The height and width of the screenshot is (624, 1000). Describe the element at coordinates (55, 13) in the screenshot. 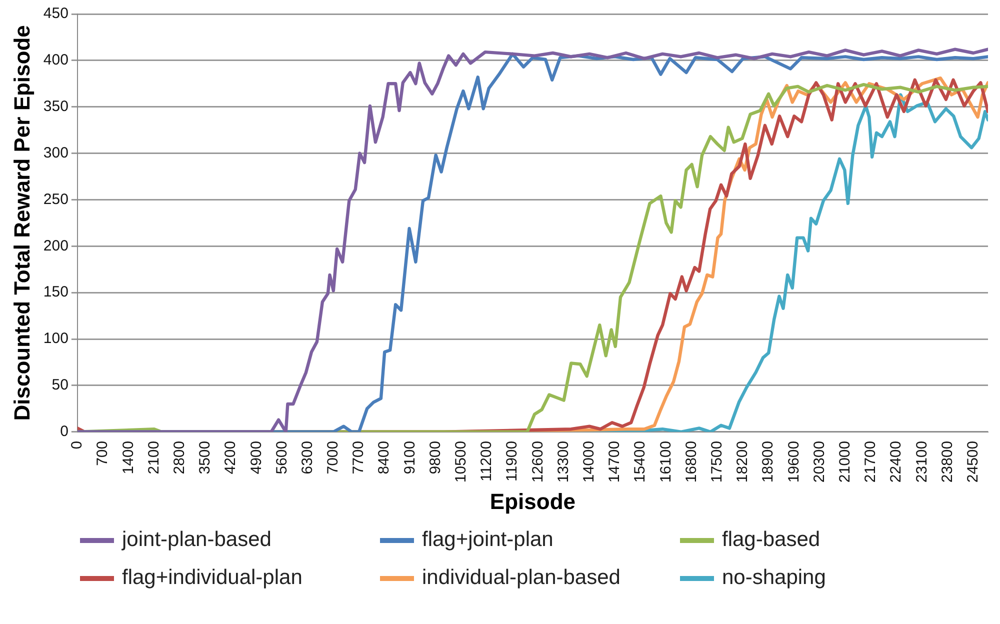

I see `y-tick-label: 450` at that location.